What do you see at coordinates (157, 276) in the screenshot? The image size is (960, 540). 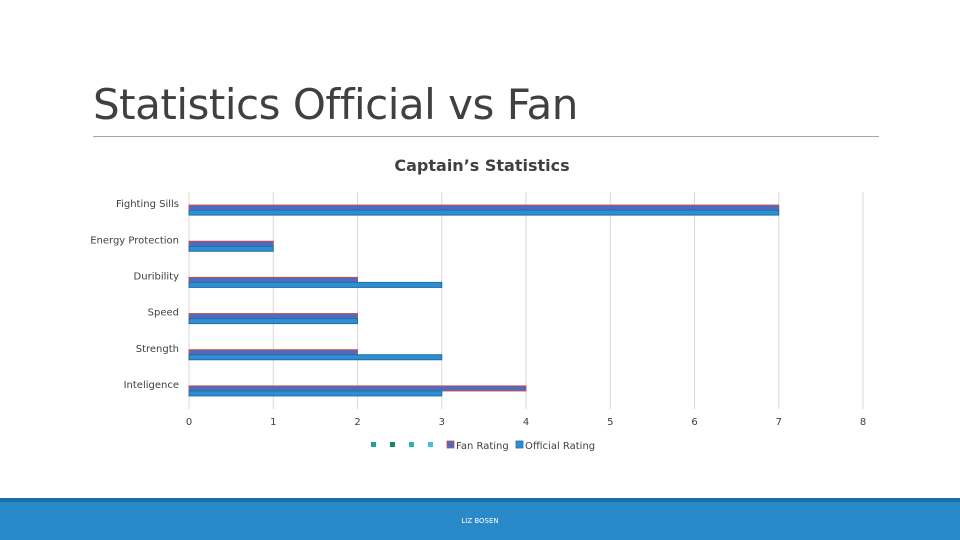 I see `category-label: Duribility` at bounding box center [157, 276].